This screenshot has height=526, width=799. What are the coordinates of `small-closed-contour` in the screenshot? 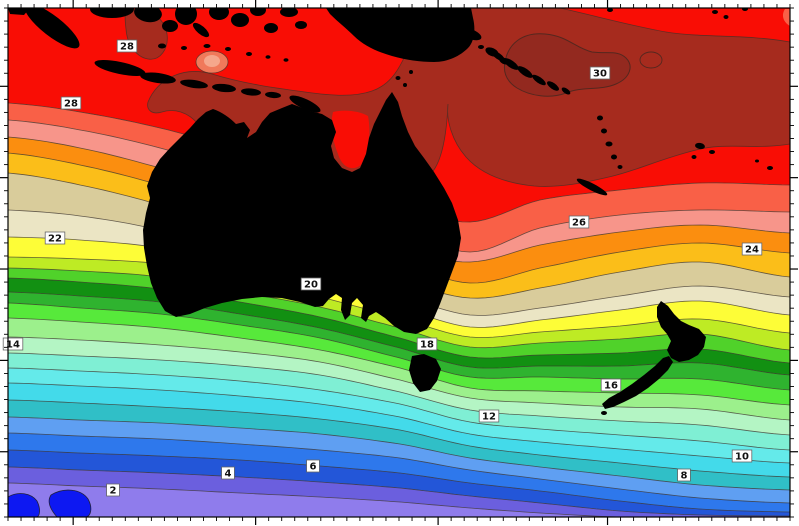 It's located at (651, 60).